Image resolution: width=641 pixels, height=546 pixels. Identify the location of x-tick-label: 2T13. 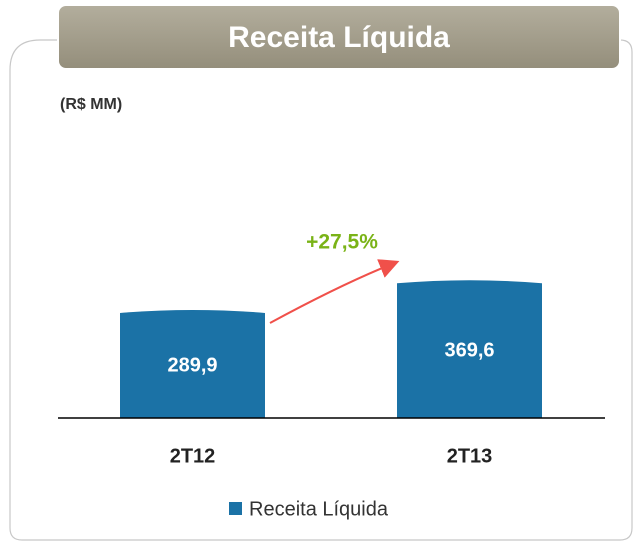
(470, 456).